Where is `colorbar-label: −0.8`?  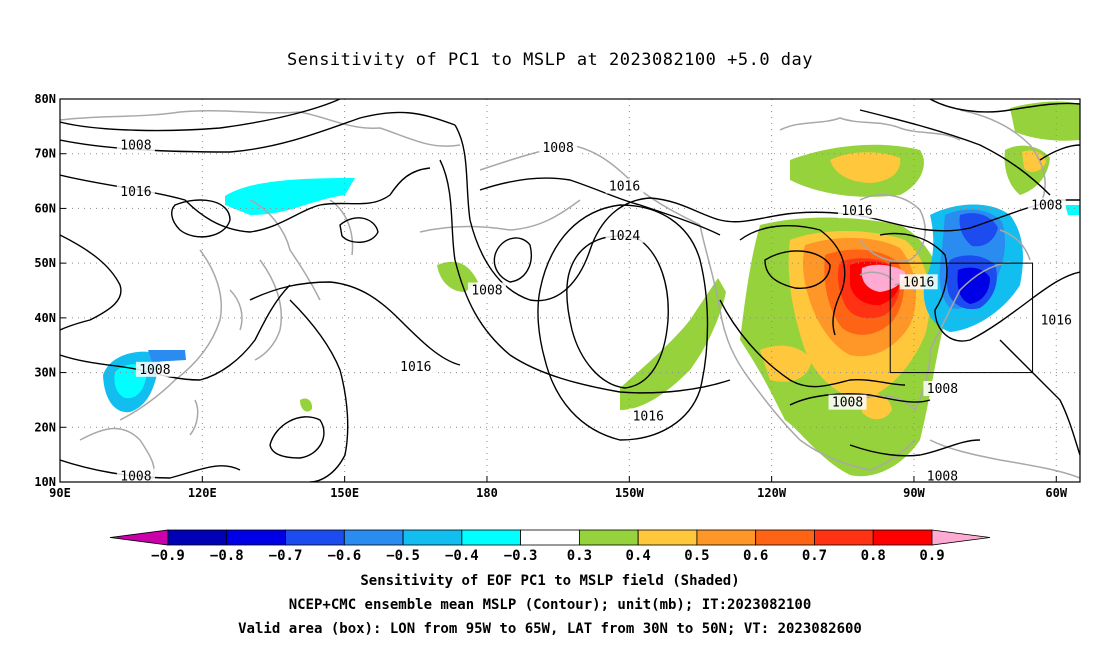 colorbar-label: −0.8 is located at coordinates (227, 556).